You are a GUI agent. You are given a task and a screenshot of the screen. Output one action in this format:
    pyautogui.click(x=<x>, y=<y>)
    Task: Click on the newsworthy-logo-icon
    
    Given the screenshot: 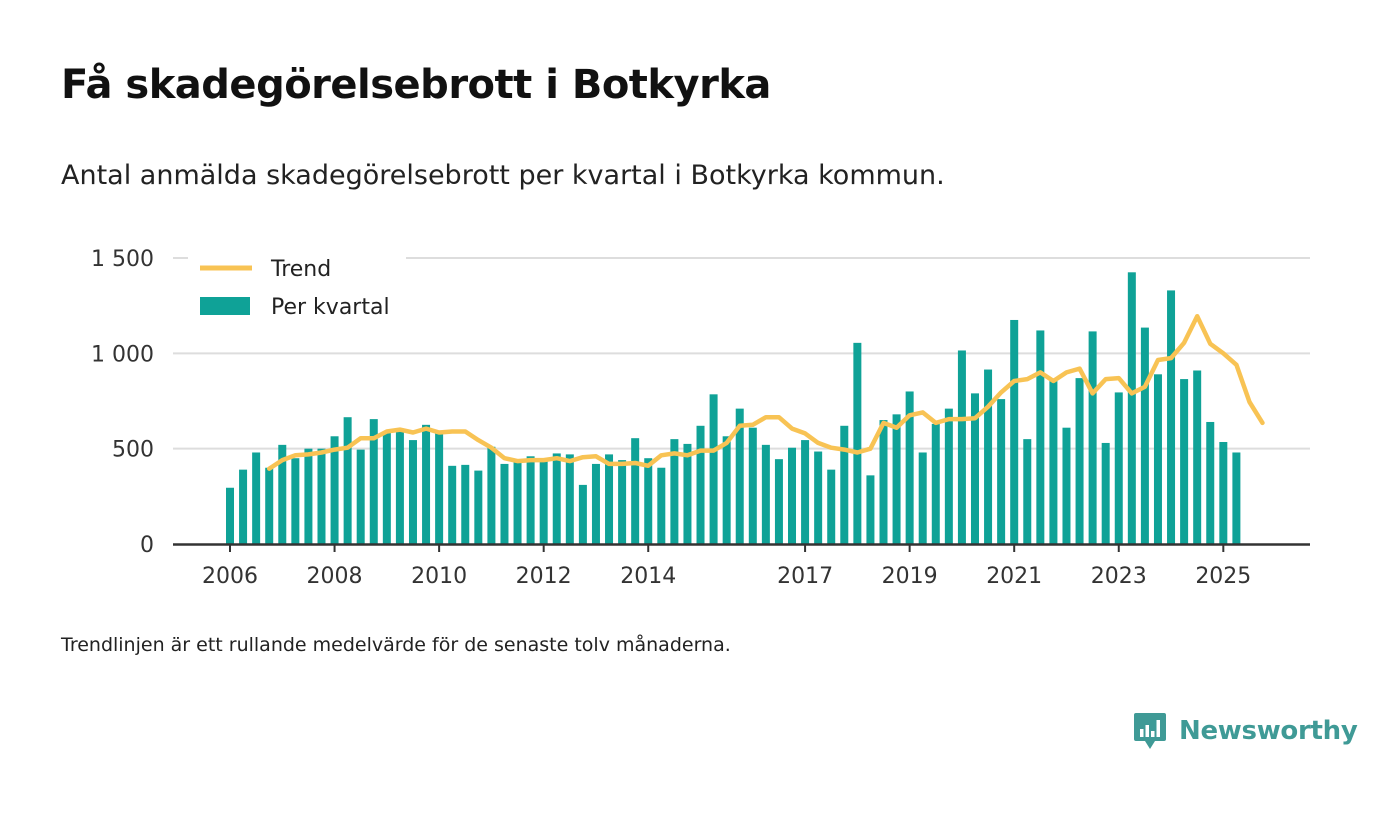 What is the action you would take?
    pyautogui.click(x=1150, y=731)
    